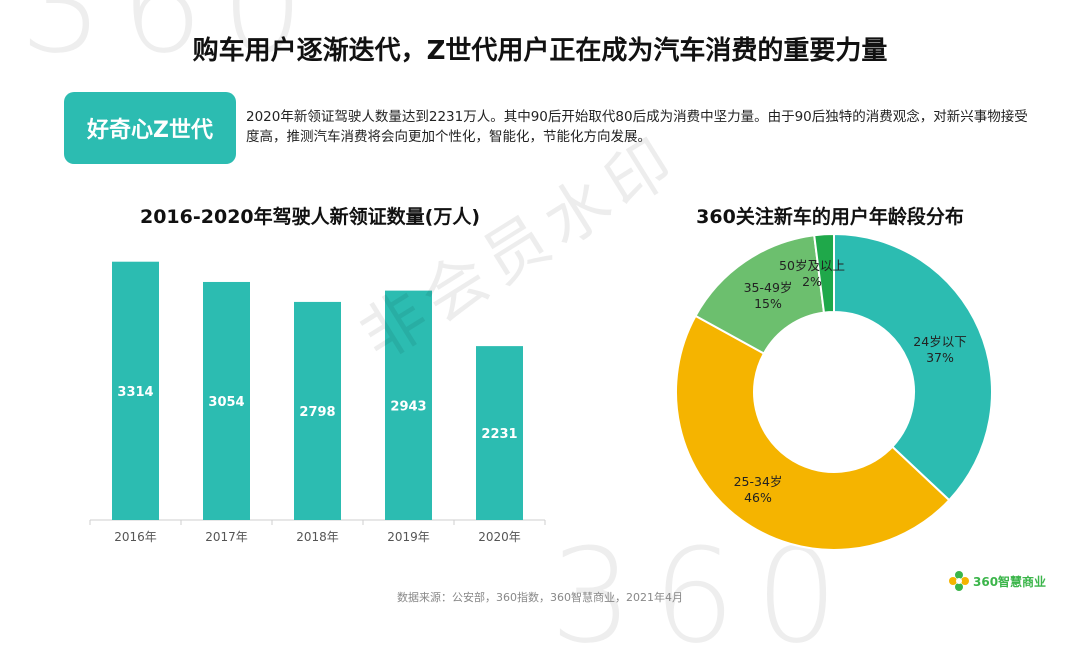 The image size is (1080, 672). I want to click on bar-value-label: 2798, so click(317, 412).